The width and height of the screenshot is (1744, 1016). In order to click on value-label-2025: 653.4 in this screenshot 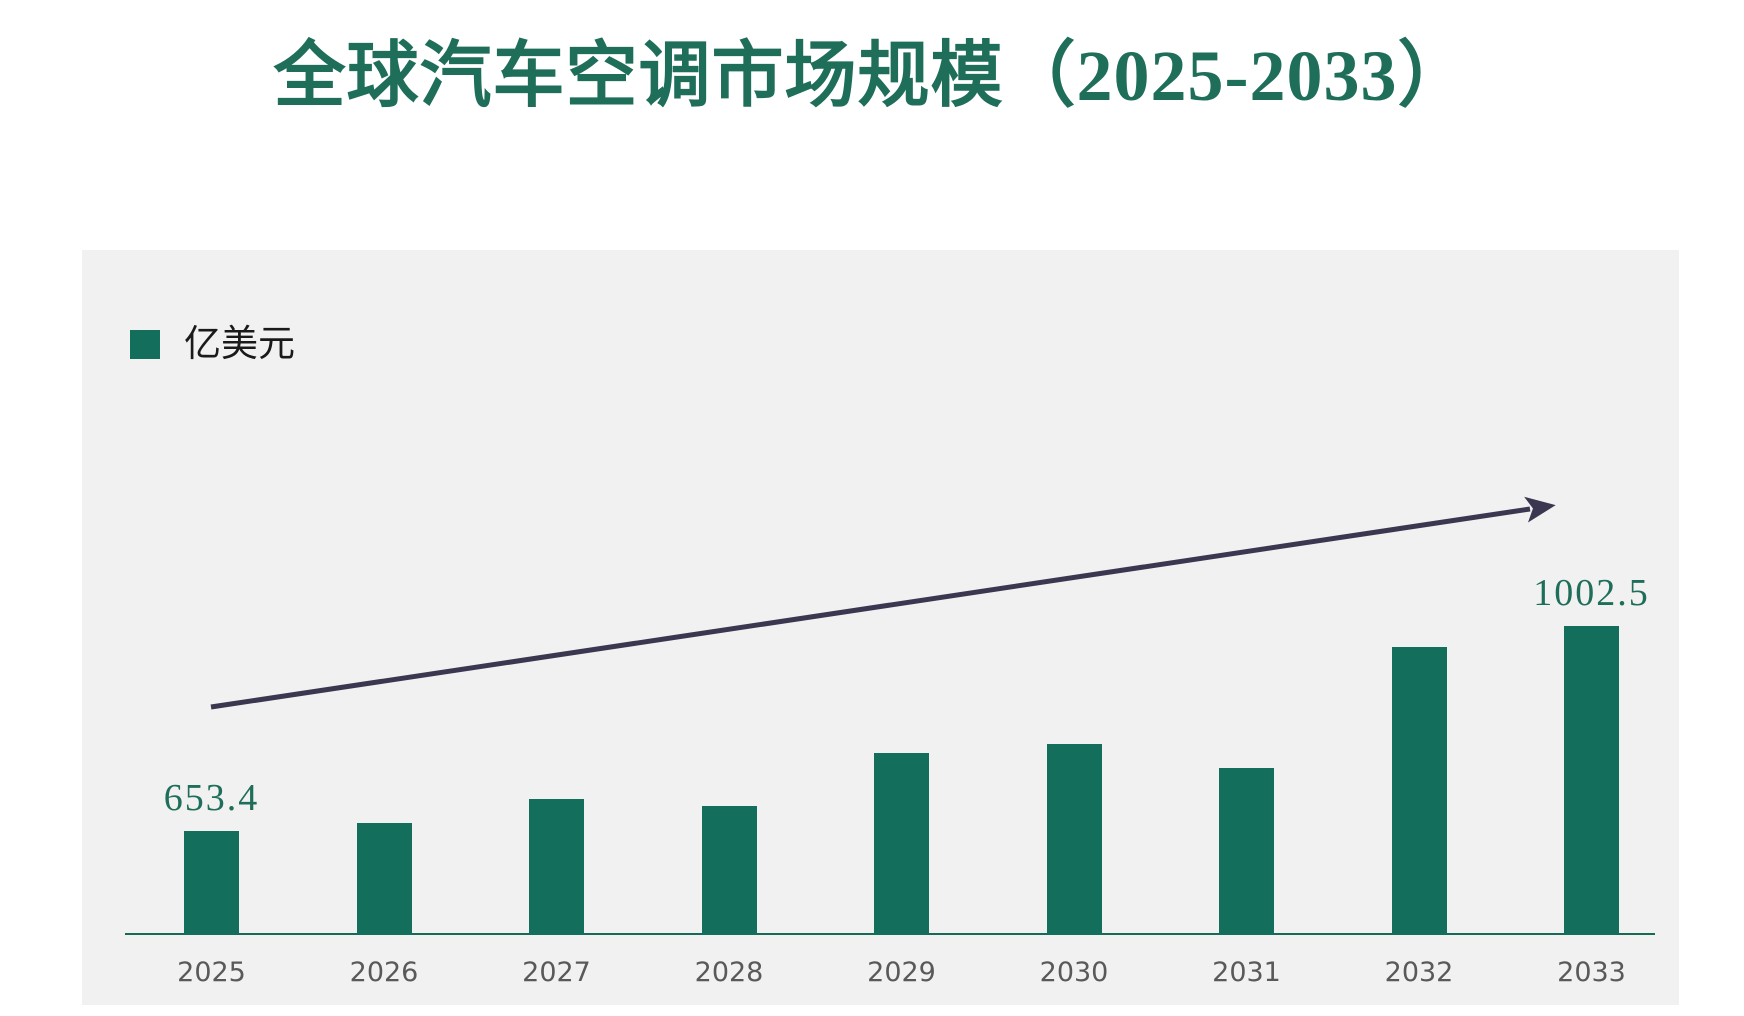, I will do `click(211, 798)`.